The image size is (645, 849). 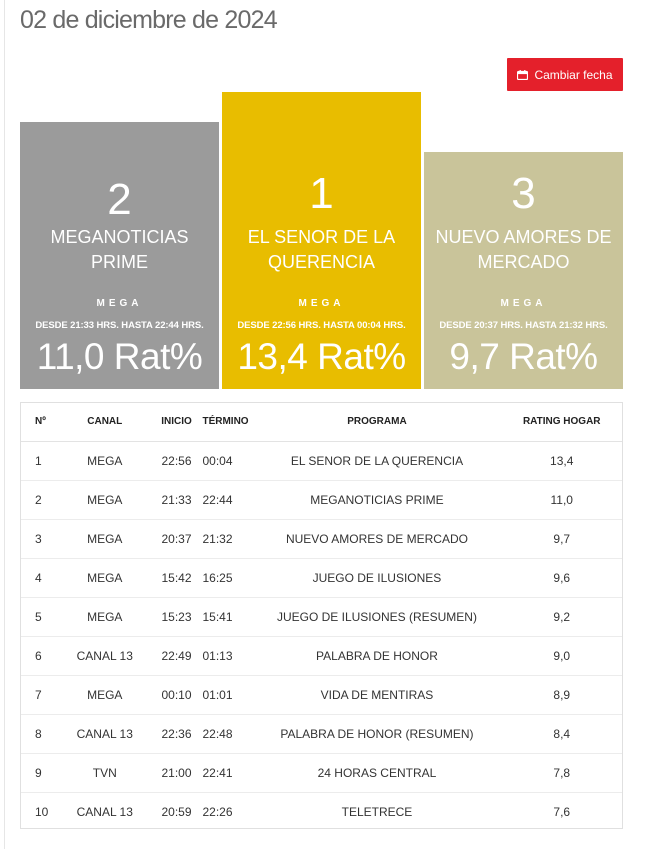 I want to click on header-no: Nº, so click(x=39, y=422).